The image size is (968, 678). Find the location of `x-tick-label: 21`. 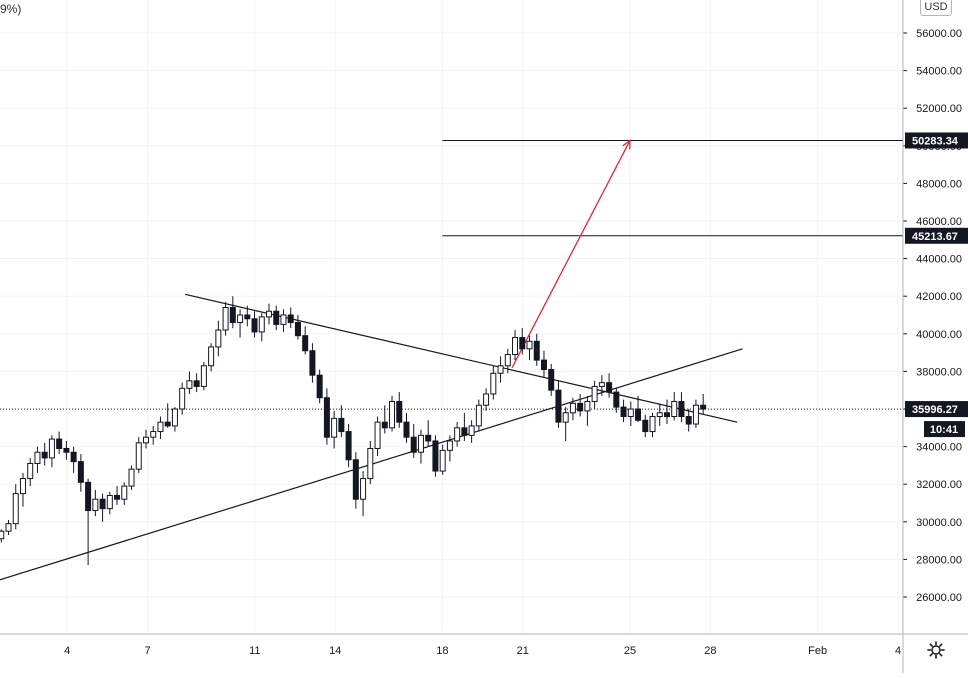

x-tick-label: 21 is located at coordinates (523, 651).